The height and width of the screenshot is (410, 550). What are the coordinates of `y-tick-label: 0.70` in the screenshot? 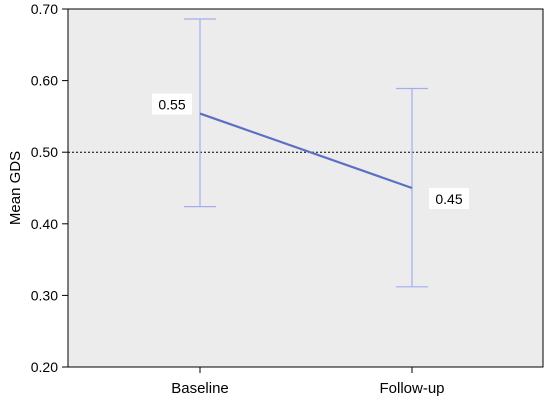 It's located at (44, 9).